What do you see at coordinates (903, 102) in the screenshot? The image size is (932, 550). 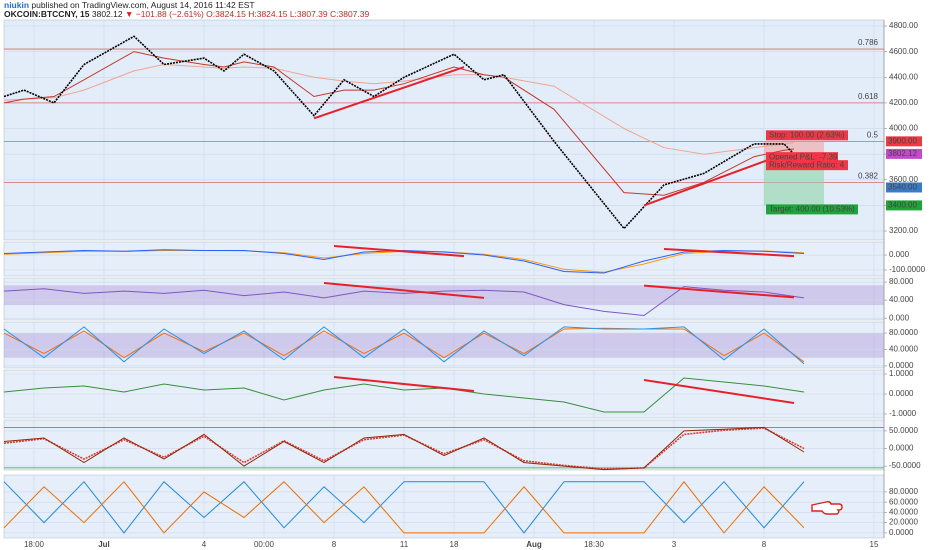 I see `y-tick-label: 4200.00` at bounding box center [903, 102].